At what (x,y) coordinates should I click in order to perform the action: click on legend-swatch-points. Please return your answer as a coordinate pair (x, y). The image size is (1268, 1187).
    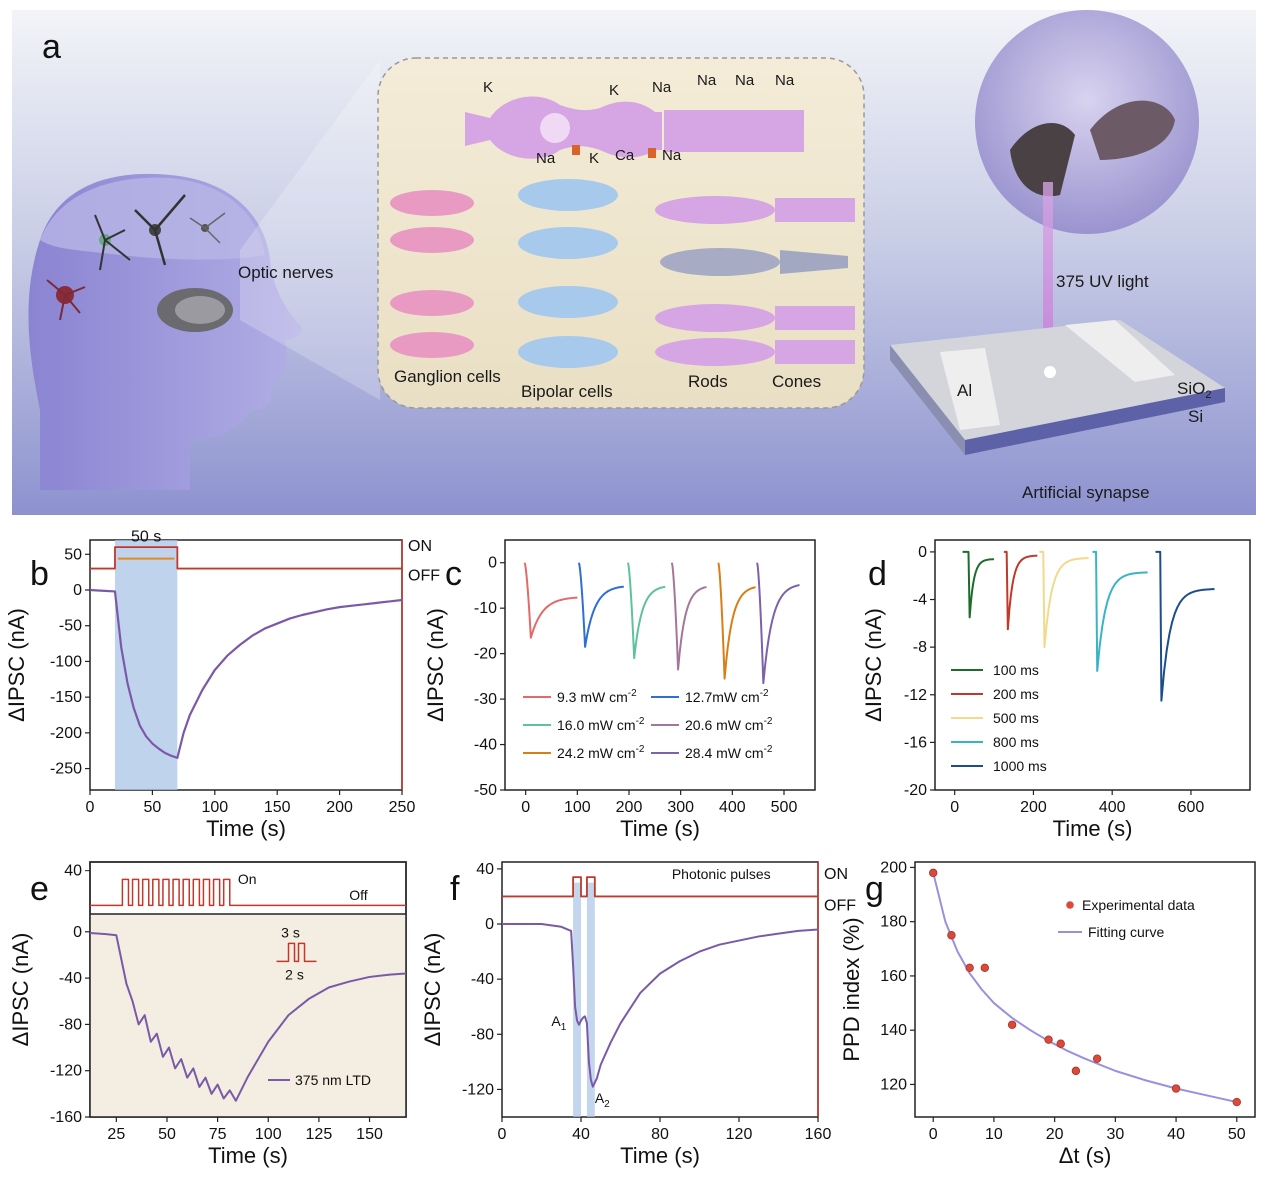
    Looking at the image, I should click on (1070, 905).